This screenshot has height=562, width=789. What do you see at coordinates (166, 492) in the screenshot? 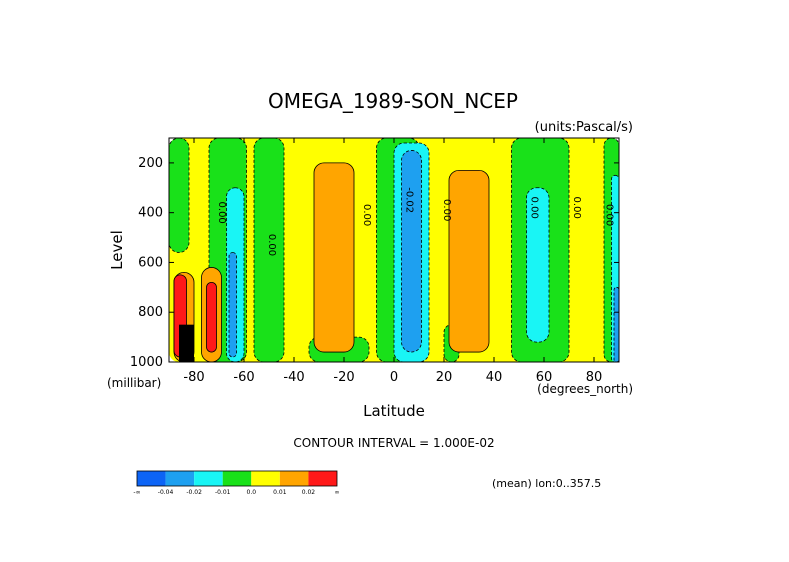
I see `colorbar-label: -0.04` at bounding box center [166, 492].